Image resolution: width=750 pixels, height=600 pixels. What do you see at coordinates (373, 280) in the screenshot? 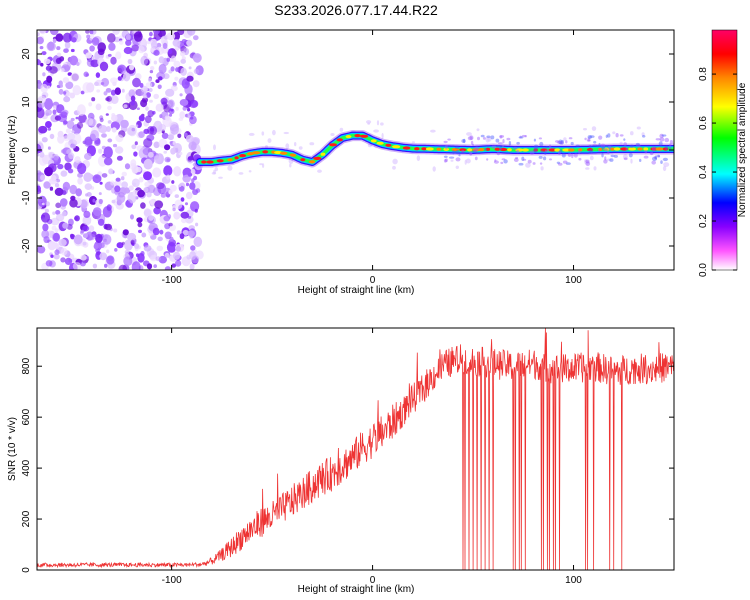
I see `x-tick-label: 0` at bounding box center [373, 280].